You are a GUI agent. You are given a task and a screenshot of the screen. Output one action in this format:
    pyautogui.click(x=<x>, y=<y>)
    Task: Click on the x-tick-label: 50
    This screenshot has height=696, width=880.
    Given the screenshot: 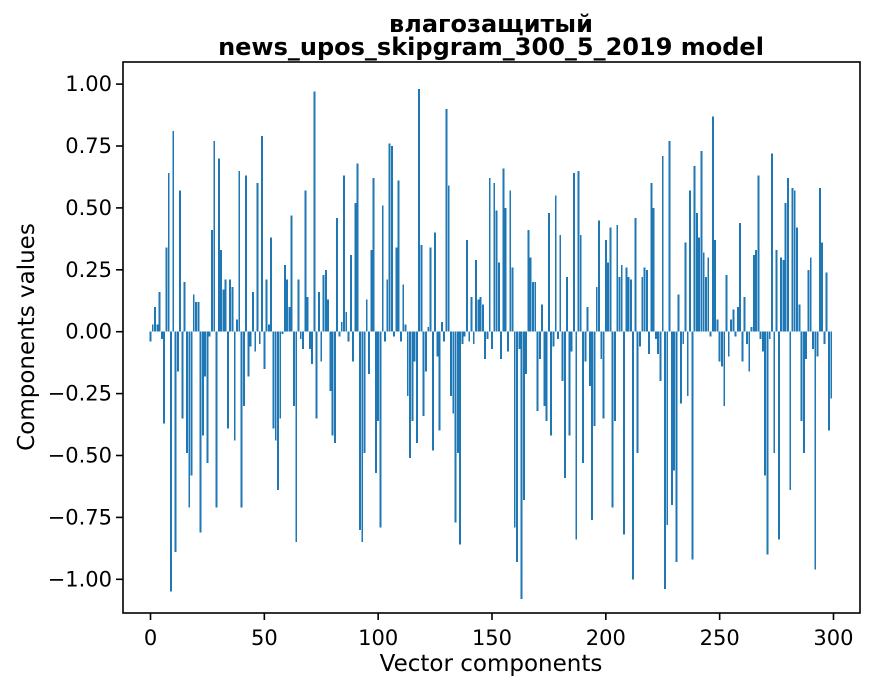 What is the action you would take?
    pyautogui.click(x=264, y=638)
    